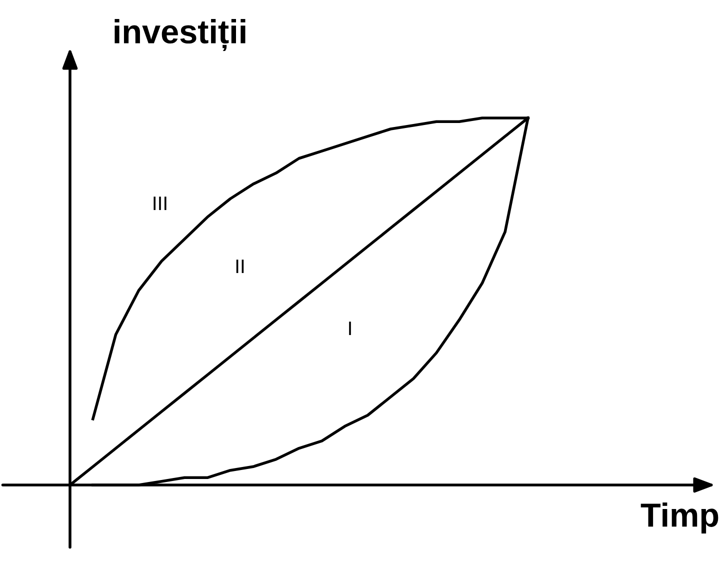  Describe the element at coordinates (180, 35) in the screenshot. I see `y-axis-title: investiții` at that location.